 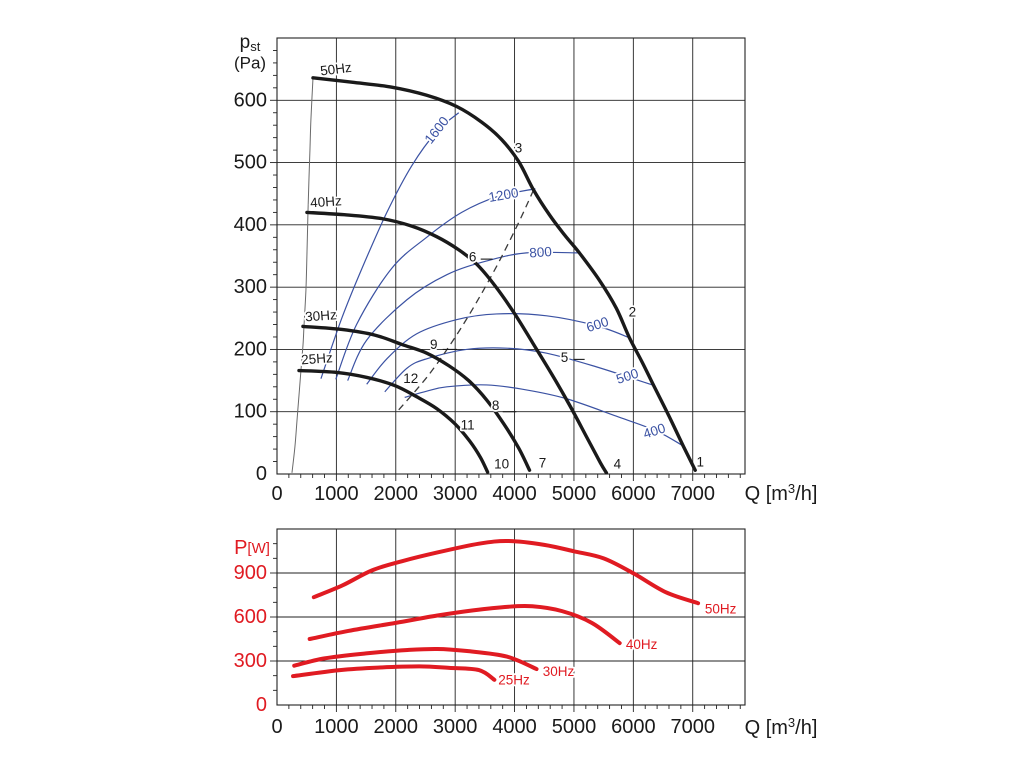 I want to click on y-axis-title: P[W], so click(x=252, y=548).